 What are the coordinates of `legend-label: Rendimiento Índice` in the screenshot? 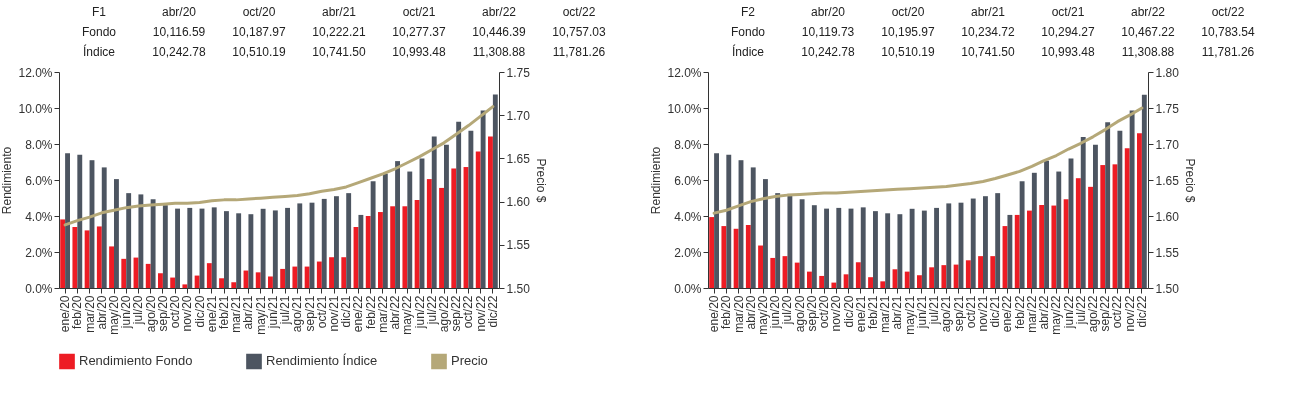 It's located at (322, 361).